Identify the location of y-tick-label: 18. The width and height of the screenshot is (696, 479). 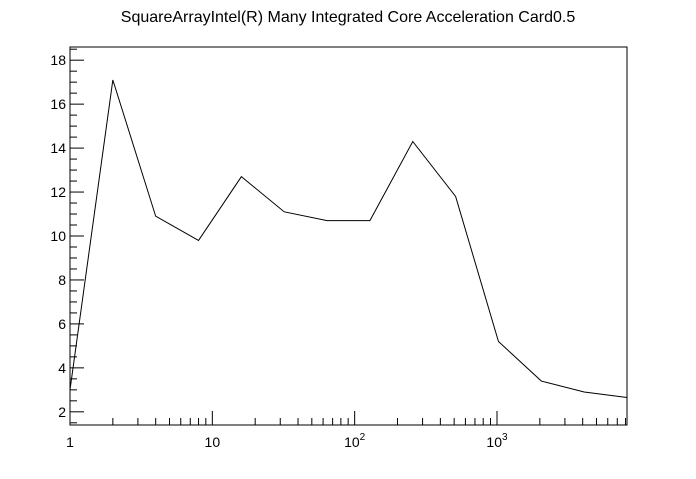
(58, 60).